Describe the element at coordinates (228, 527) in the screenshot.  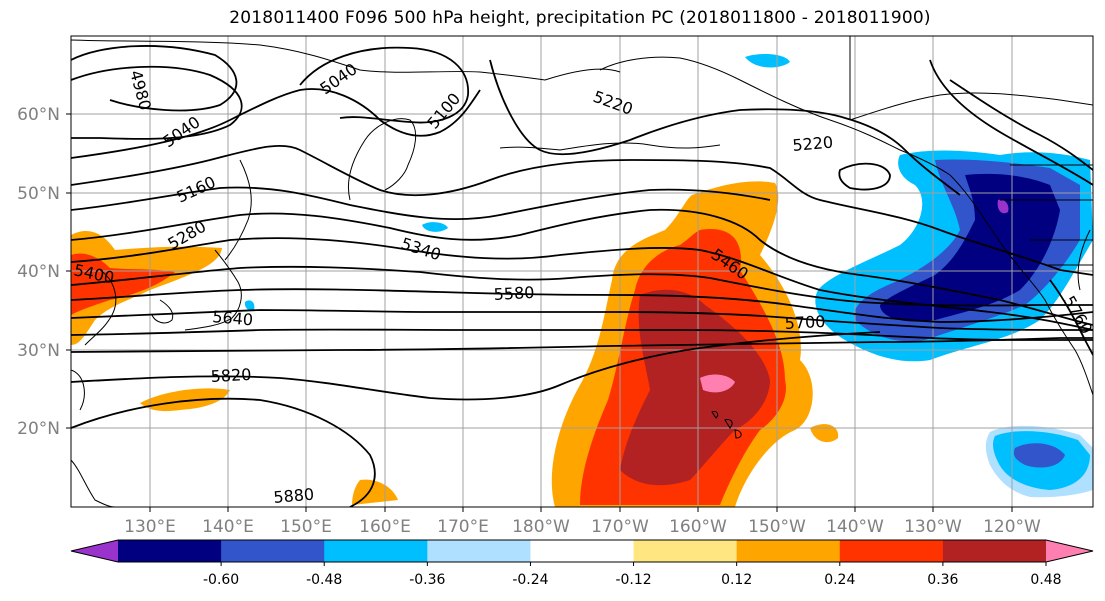
I see `lon-label: 140°E` at that location.